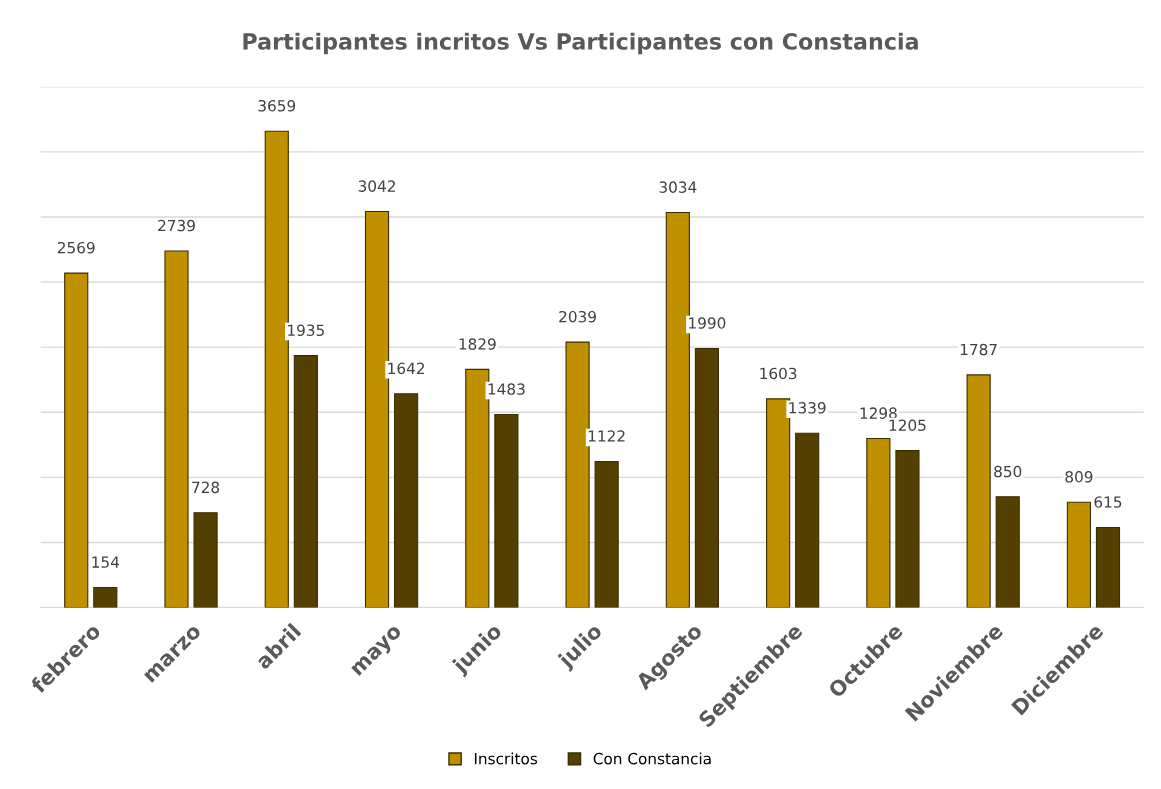 This screenshot has width=1161, height=789. I want to click on data-label: 1829, so click(477, 344).